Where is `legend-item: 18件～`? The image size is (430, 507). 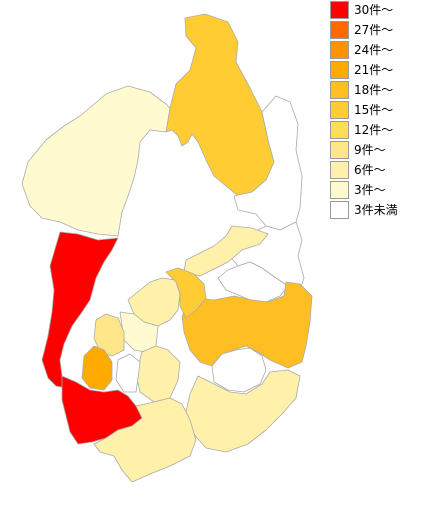
legend-item: 18件～ is located at coordinates (380, 90).